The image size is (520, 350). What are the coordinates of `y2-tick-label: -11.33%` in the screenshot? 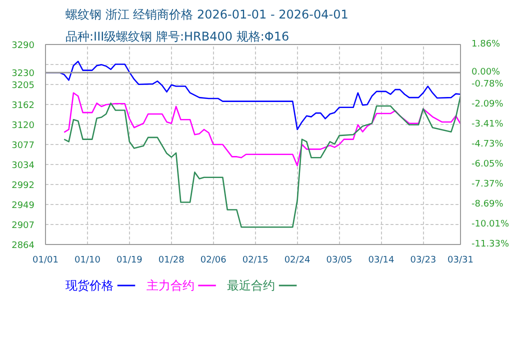 It's located at (491, 245).